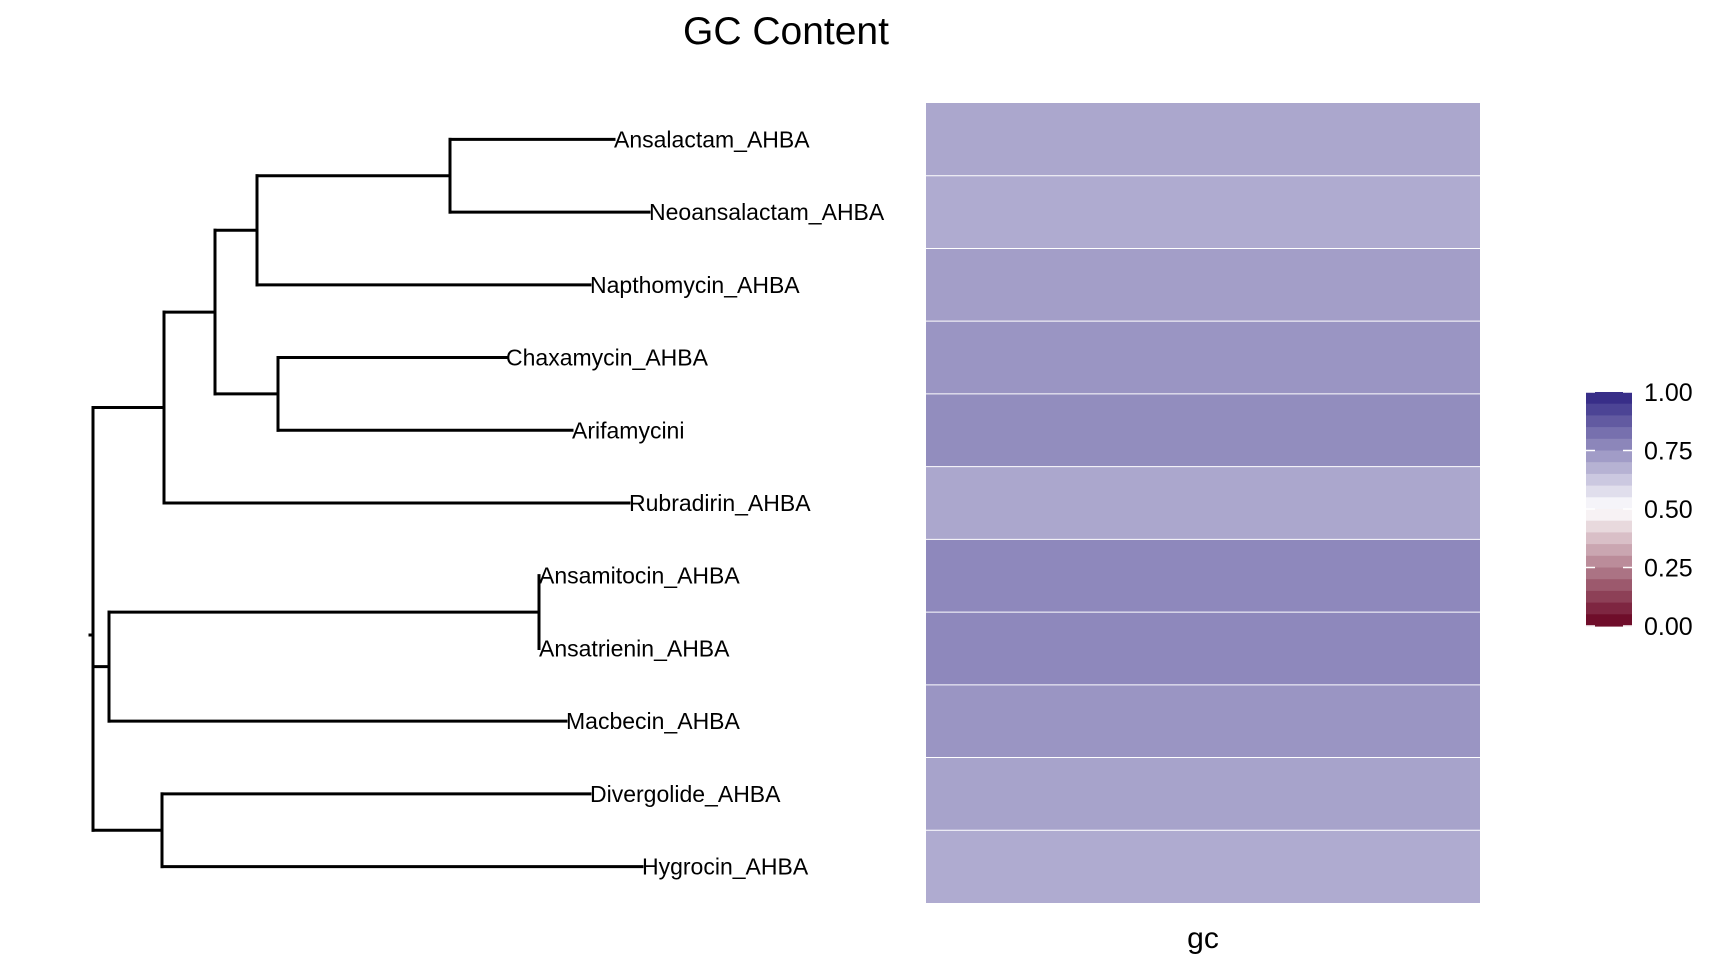 The height and width of the screenshot is (960, 1728). What do you see at coordinates (695, 285) in the screenshot?
I see `tip-label-napthomycin-ahba: Napthomycin_AHBA` at bounding box center [695, 285].